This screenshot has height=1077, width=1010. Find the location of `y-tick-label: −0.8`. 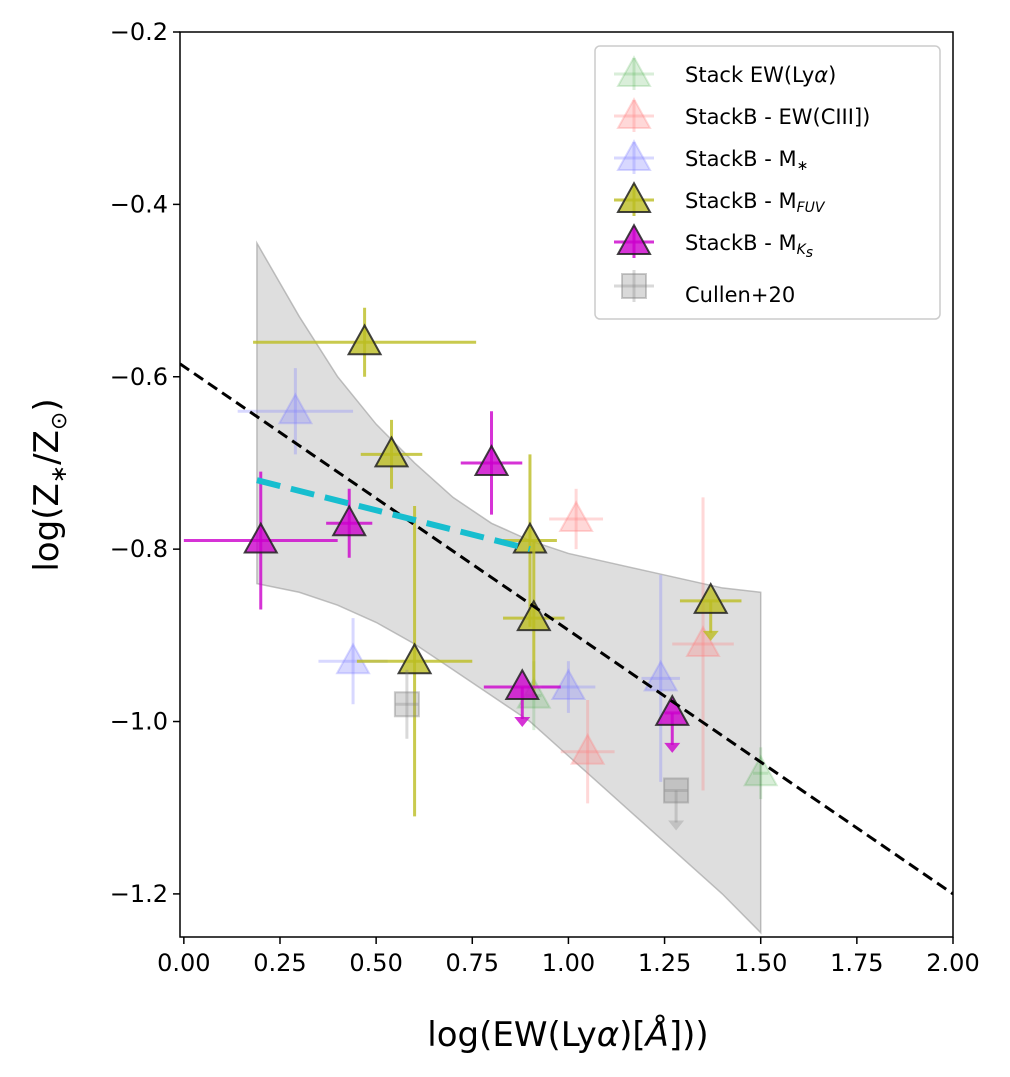

y-tick-label: −0.8 is located at coordinates (139, 549).